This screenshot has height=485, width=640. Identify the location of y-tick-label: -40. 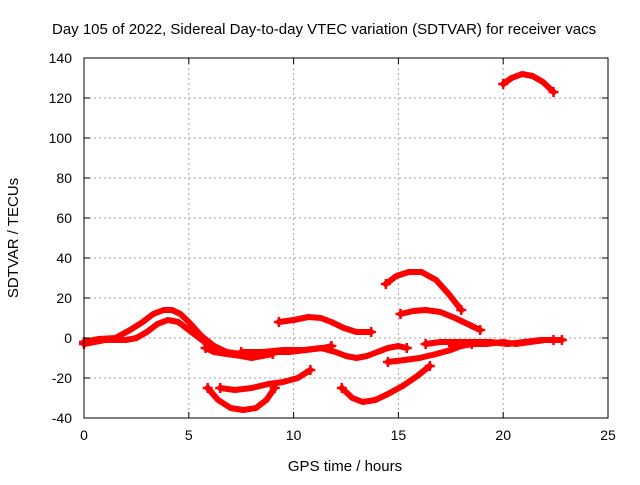
(62, 418).